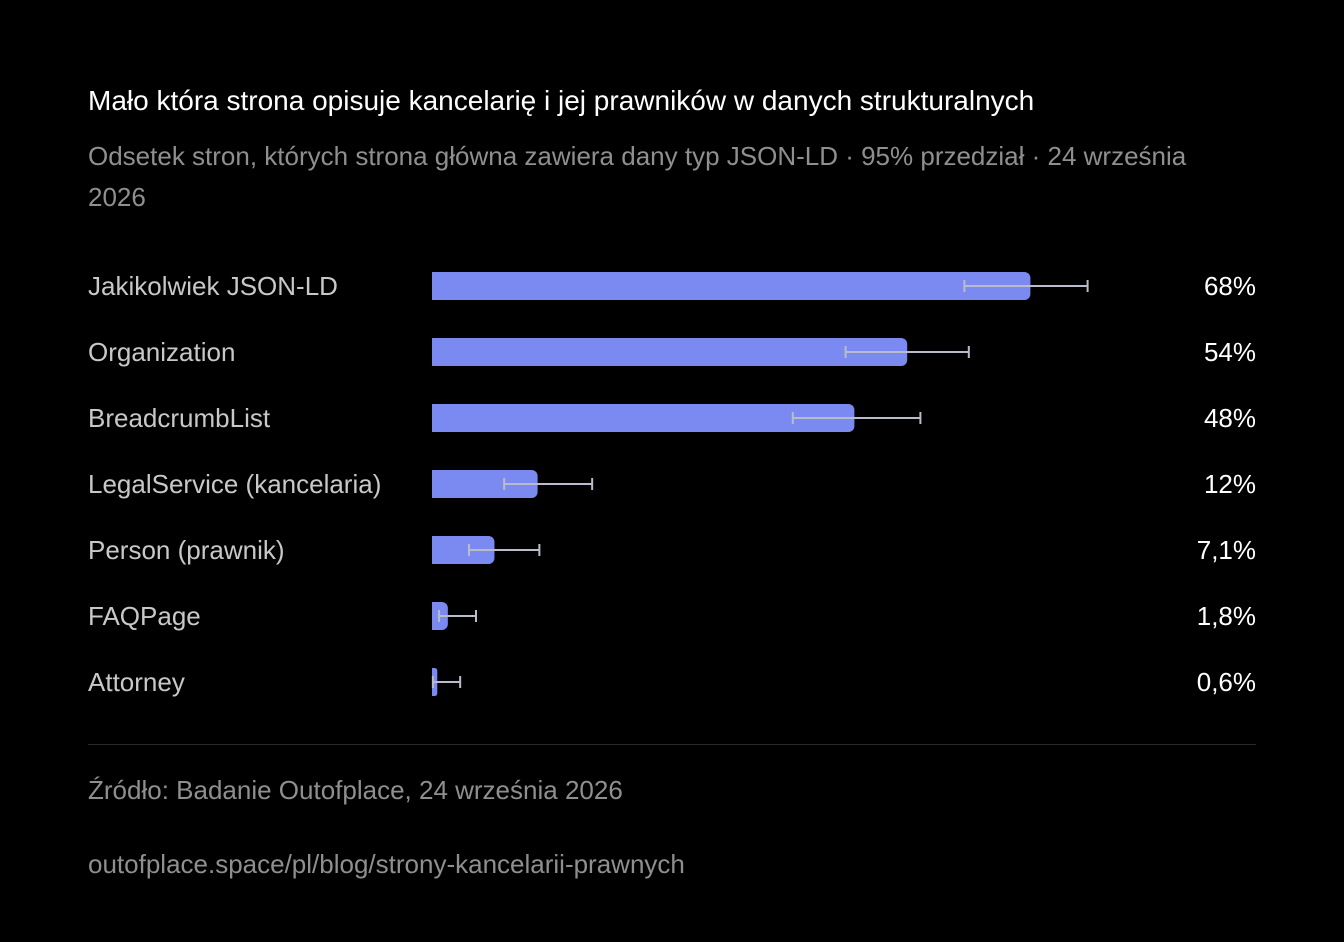 The height and width of the screenshot is (942, 1344). What do you see at coordinates (234, 484) in the screenshot?
I see `category-label: LegalService (kancelaria)` at bounding box center [234, 484].